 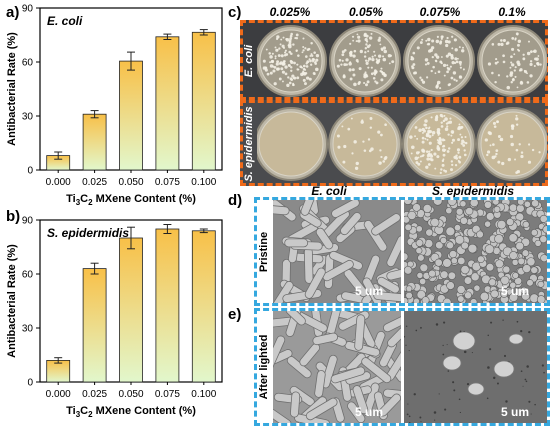 I want to click on x-tick-label: 0.050, so click(x=130, y=394).